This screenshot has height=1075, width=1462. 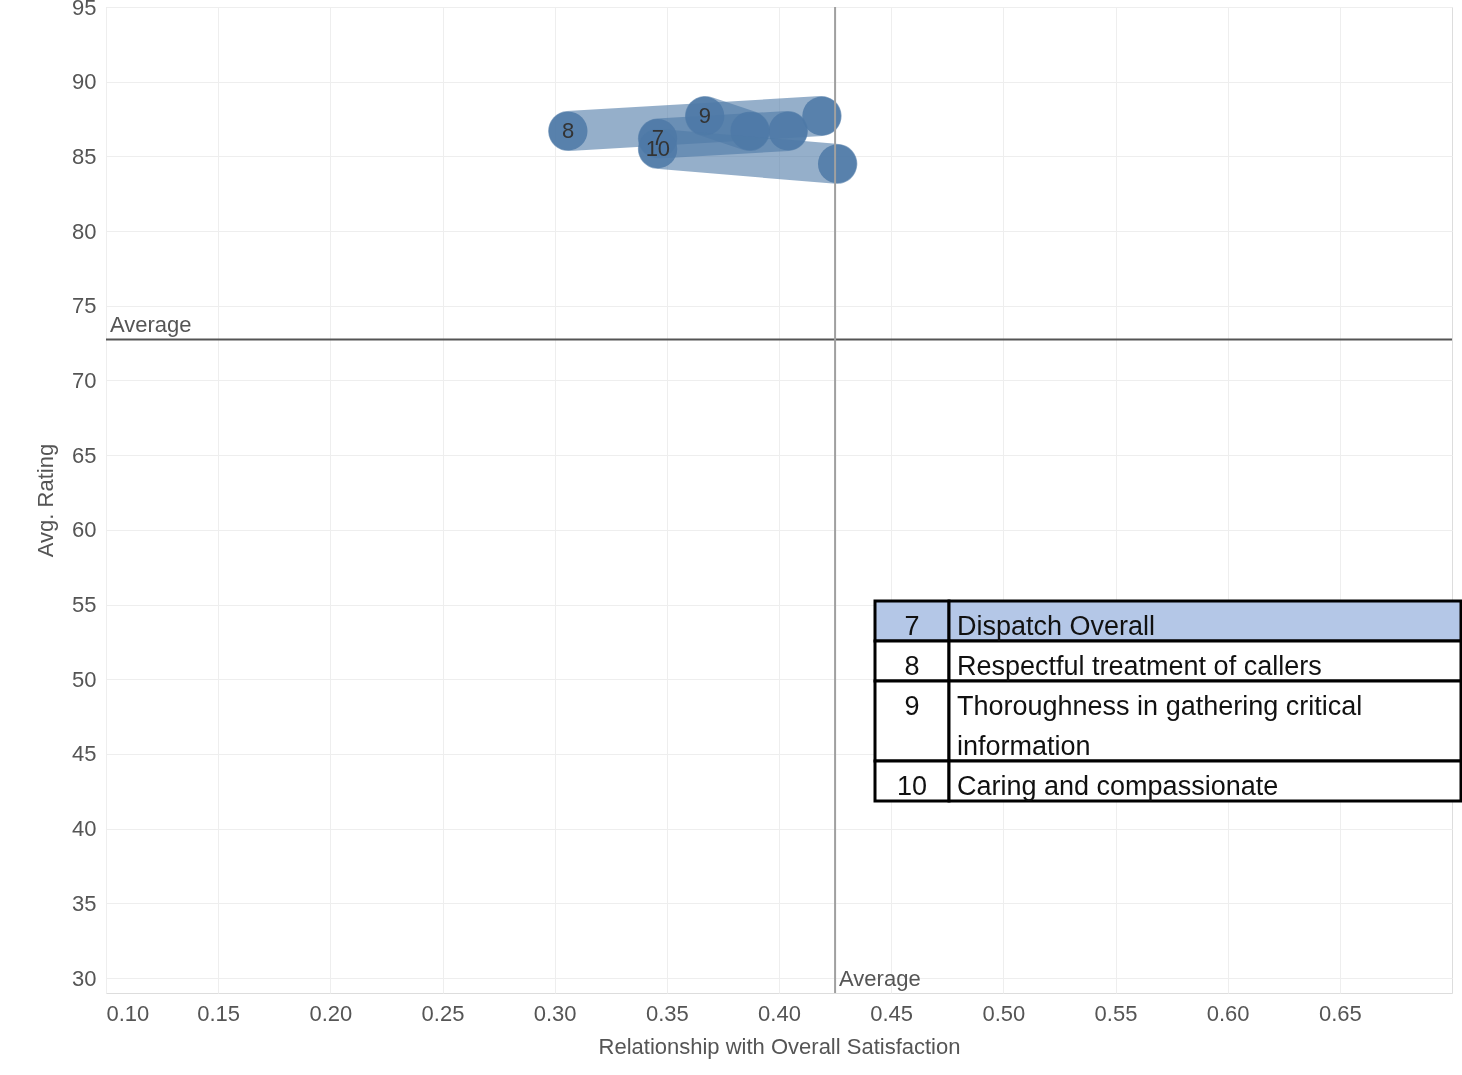 What do you see at coordinates (1118, 786) in the screenshot?
I see `annotation: Caring and compassionate` at bounding box center [1118, 786].